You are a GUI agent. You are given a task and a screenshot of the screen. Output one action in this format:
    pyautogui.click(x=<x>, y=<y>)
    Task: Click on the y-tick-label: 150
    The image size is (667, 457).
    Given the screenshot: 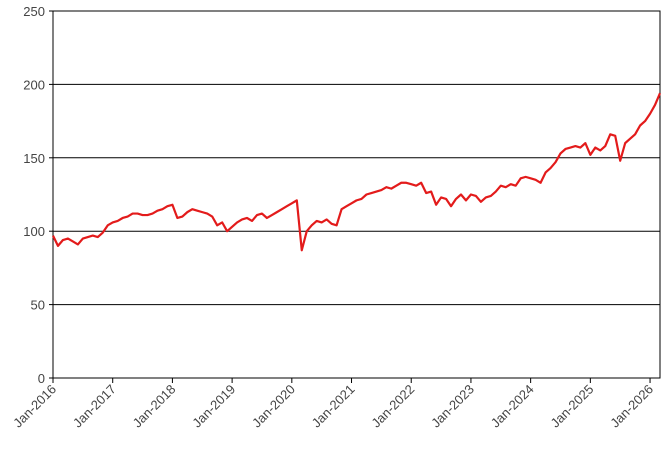 What is the action you would take?
    pyautogui.click(x=34, y=158)
    